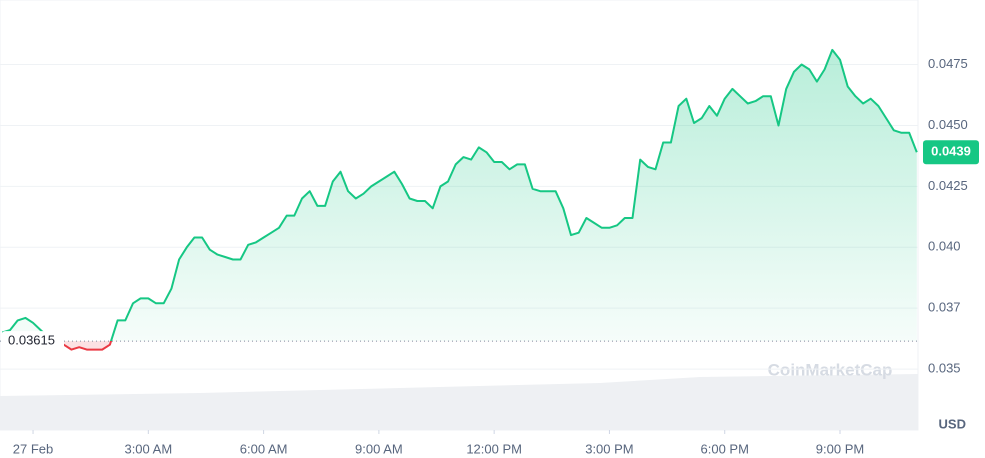  I want to click on x-tick-label: 27 Feb, so click(33, 448).